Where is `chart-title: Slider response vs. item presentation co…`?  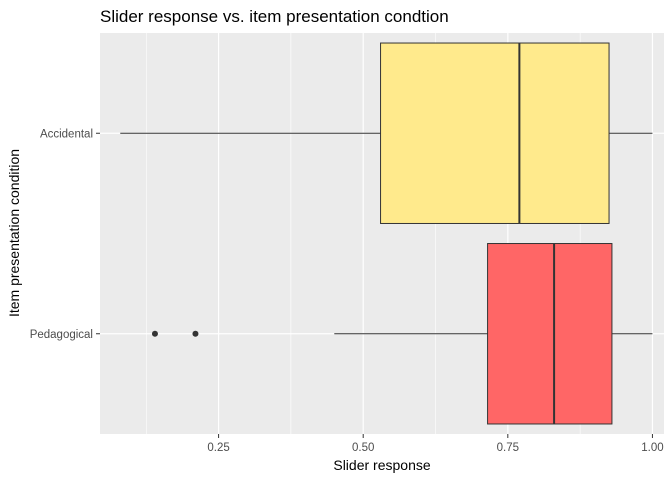
chart-title: Slider response vs. item presentation co… is located at coordinates (274, 16).